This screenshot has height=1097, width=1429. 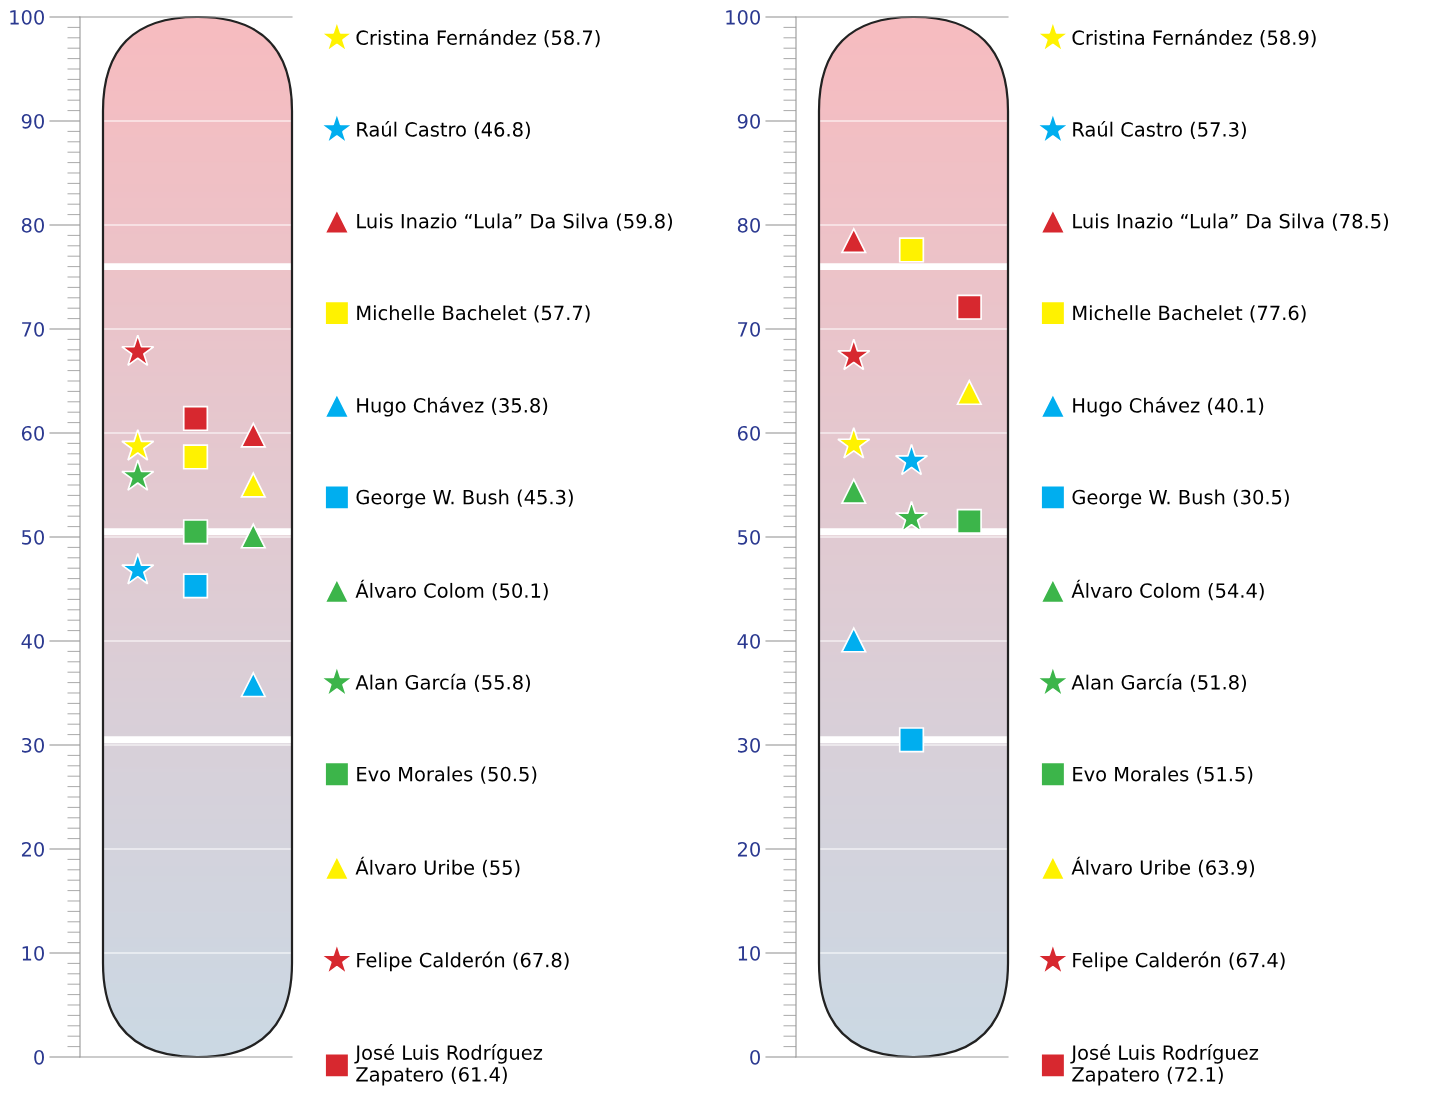 What do you see at coordinates (452, 406) in the screenshot?
I see `legend-label: Hugo Chávez (35.8)` at bounding box center [452, 406].